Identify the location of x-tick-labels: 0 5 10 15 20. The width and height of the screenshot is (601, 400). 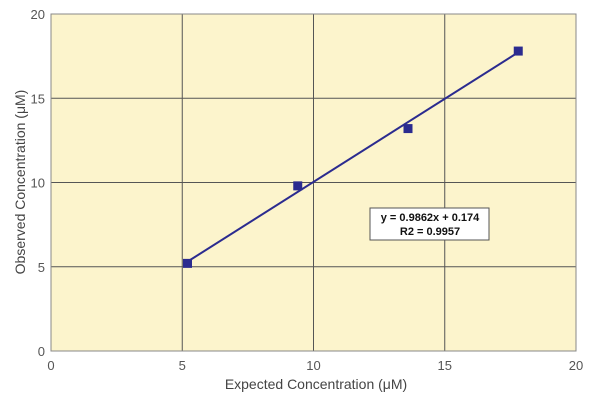
(315, 365).